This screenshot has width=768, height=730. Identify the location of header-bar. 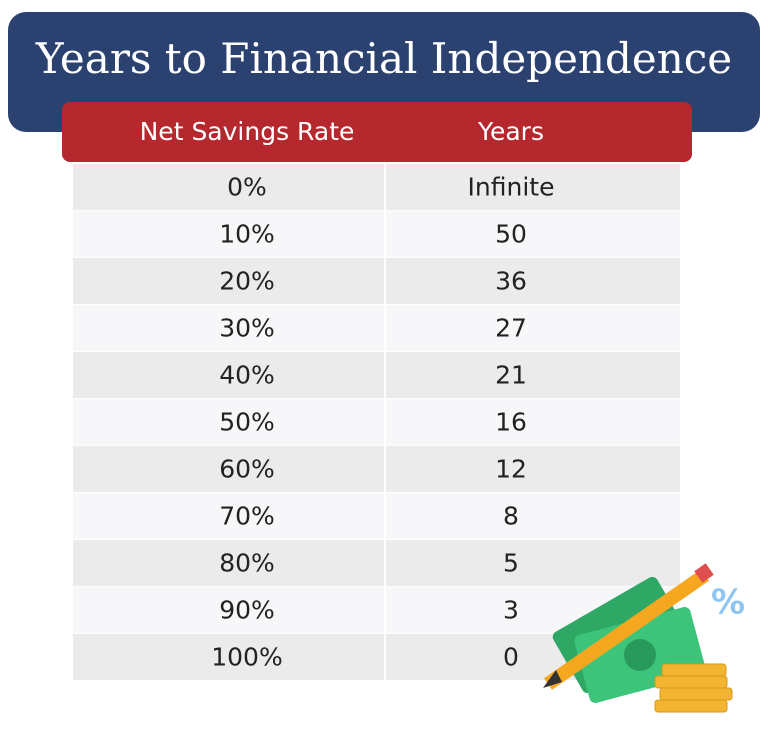
(377, 132).